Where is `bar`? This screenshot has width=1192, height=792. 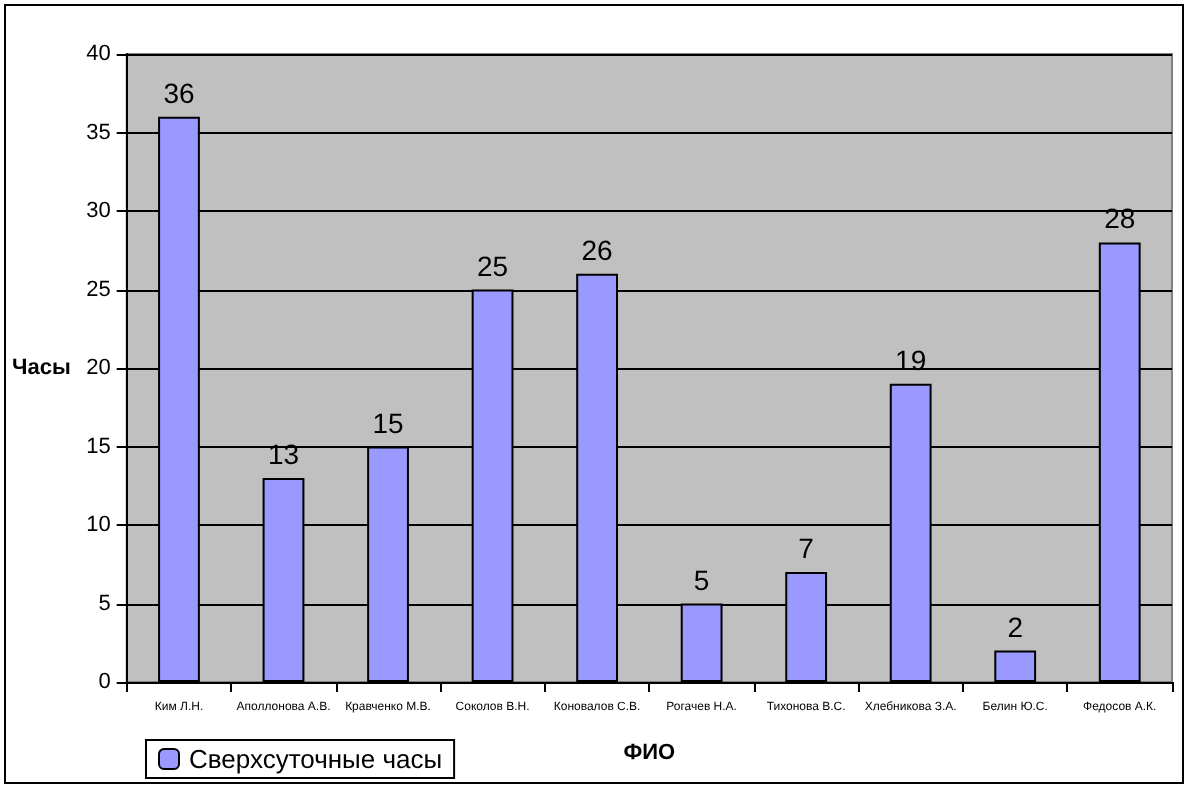
bar is located at coordinates (1015, 666).